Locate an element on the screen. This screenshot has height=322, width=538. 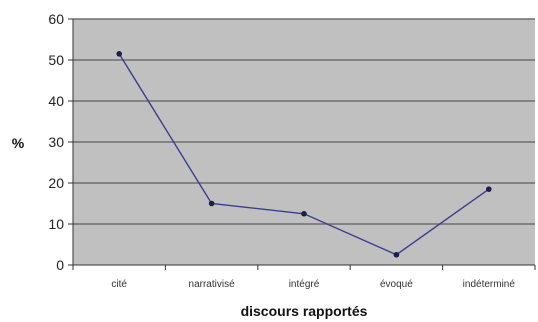
y-tick-label: 40 is located at coordinates (56, 101).